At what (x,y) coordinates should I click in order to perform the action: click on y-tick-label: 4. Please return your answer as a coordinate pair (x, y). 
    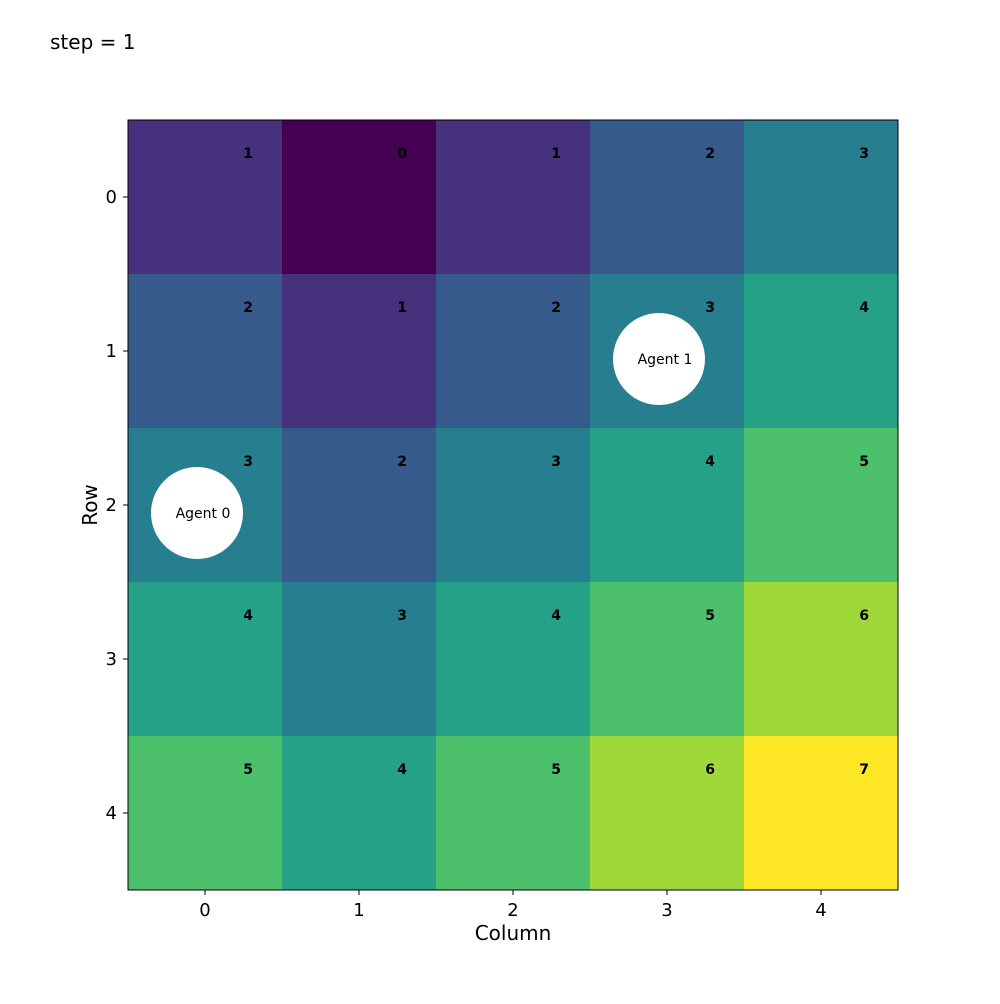
    Looking at the image, I should click on (111, 813).